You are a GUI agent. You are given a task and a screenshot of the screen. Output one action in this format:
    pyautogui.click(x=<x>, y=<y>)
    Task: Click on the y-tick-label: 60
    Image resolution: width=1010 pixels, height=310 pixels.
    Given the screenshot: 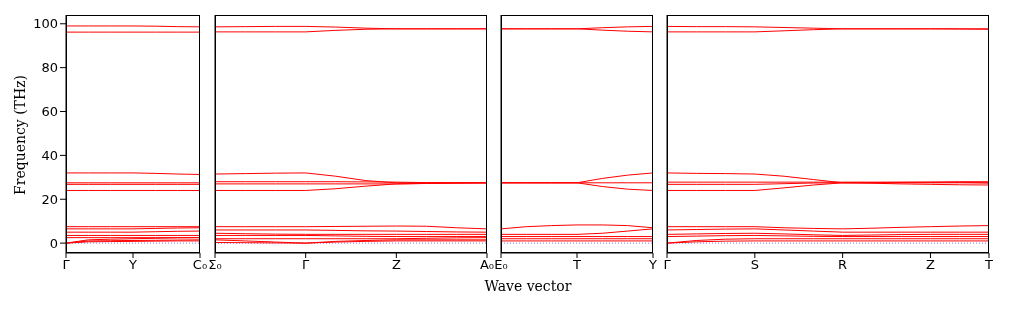 What is the action you would take?
    pyautogui.click(x=49, y=112)
    